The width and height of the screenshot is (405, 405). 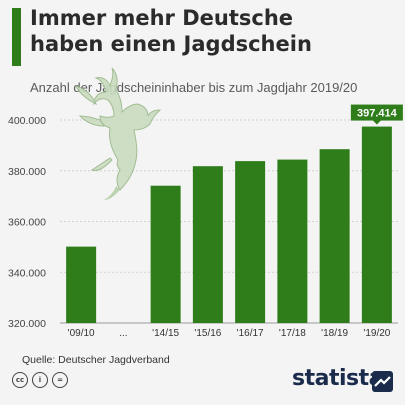 What do you see at coordinates (376, 333) in the screenshot?
I see `x-tick-label: '19/20` at bounding box center [376, 333].